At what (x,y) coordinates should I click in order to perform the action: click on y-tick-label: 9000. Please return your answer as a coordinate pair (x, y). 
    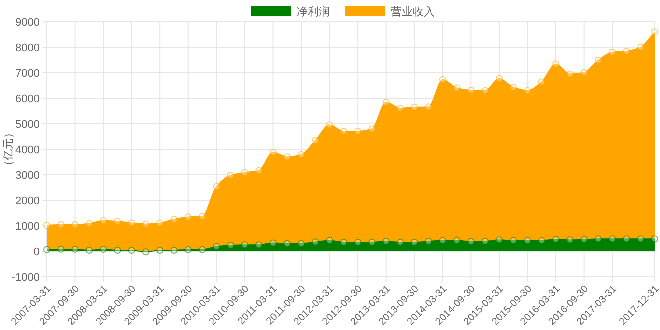
    Looking at the image, I should click on (28, 23).